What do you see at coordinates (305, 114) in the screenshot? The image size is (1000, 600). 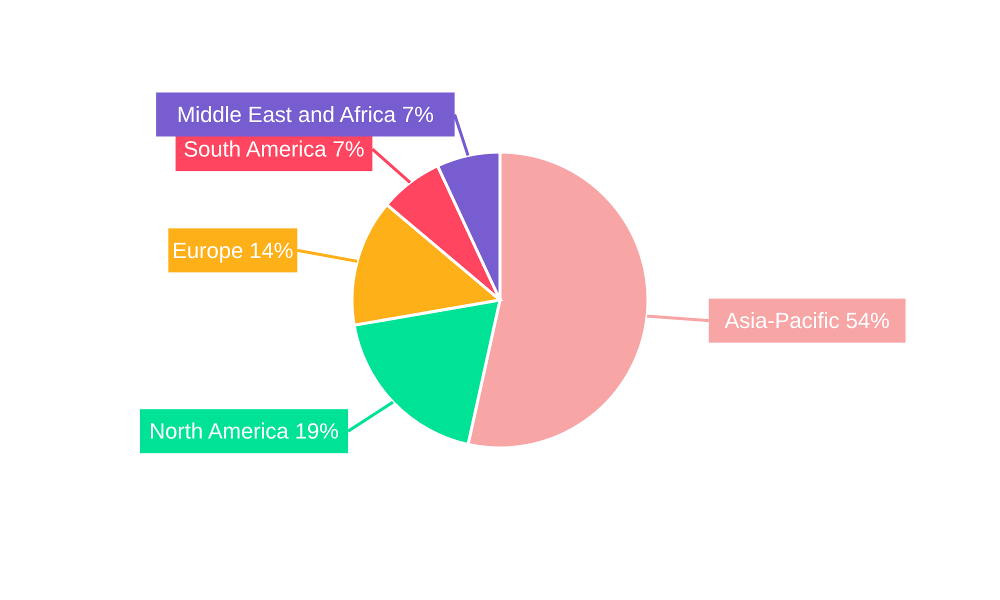 I see `slice-label: Middle East and Africa 7%` at bounding box center [305, 114].